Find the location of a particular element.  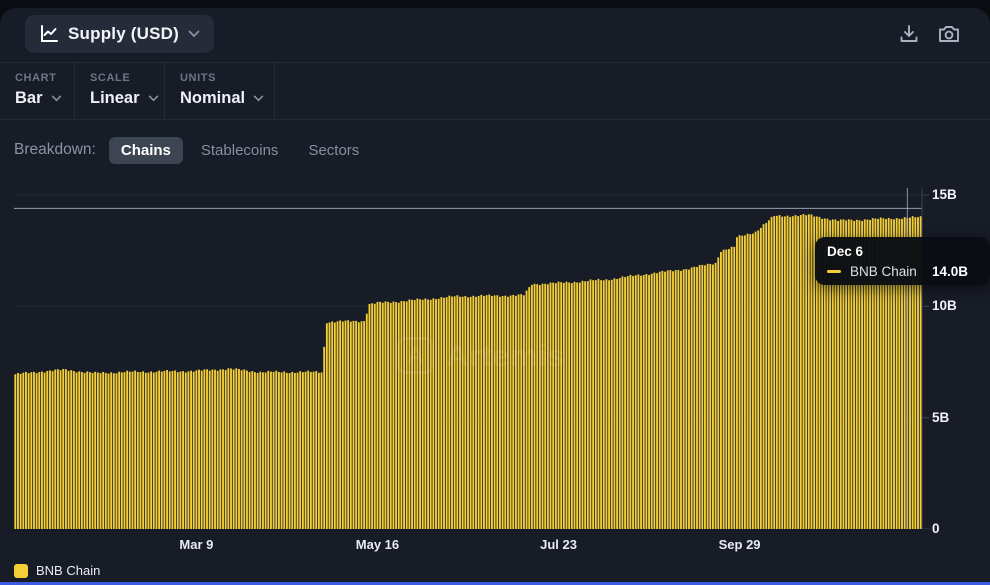

metric-selector-button: Supply (USD) is located at coordinates (120, 34).